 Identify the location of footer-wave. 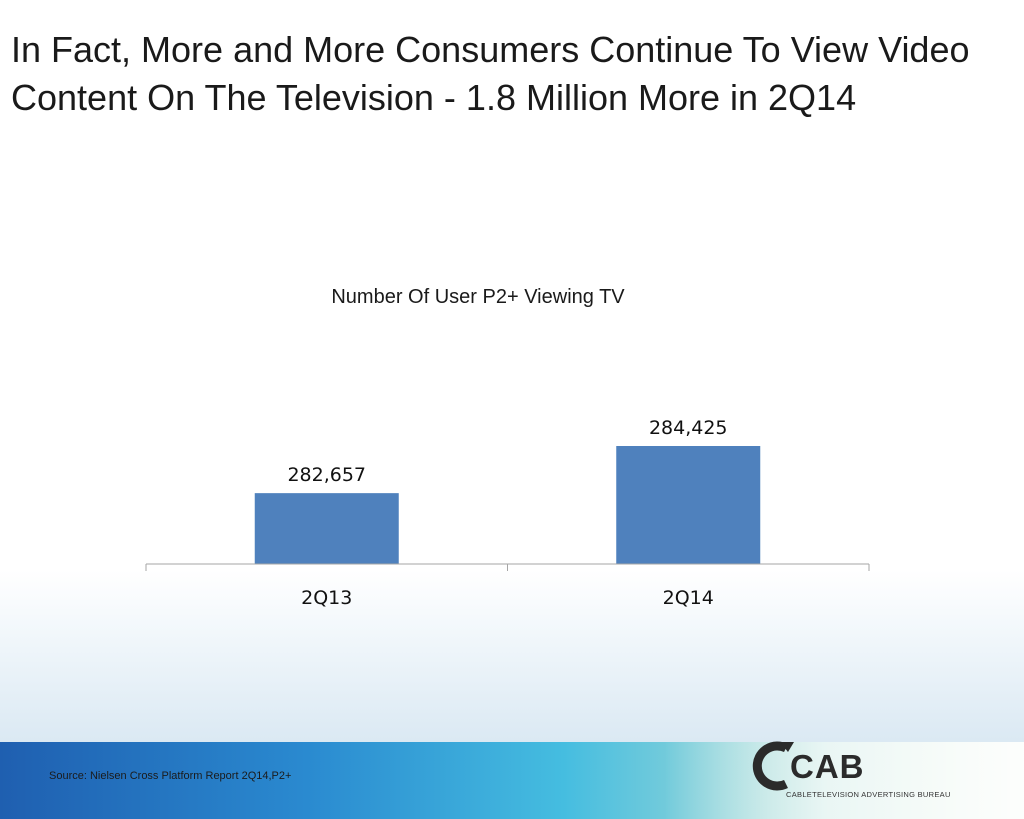
(844, 780).